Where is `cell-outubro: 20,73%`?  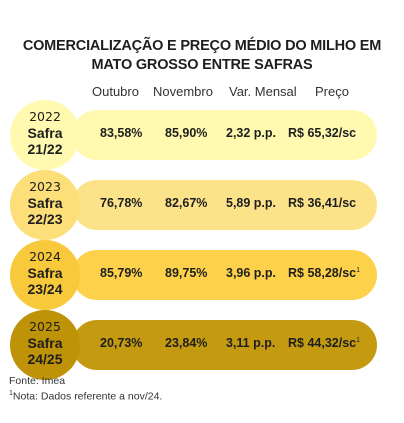 cell-outubro: 20,73% is located at coordinates (121, 343).